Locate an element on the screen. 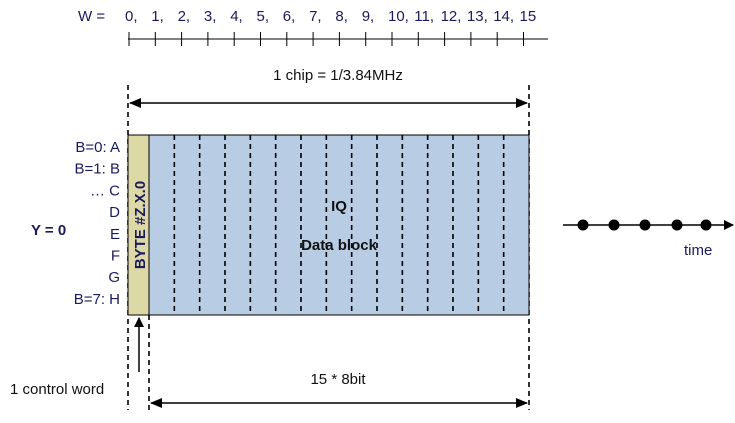  data-block-label: Data block is located at coordinates (339, 245).